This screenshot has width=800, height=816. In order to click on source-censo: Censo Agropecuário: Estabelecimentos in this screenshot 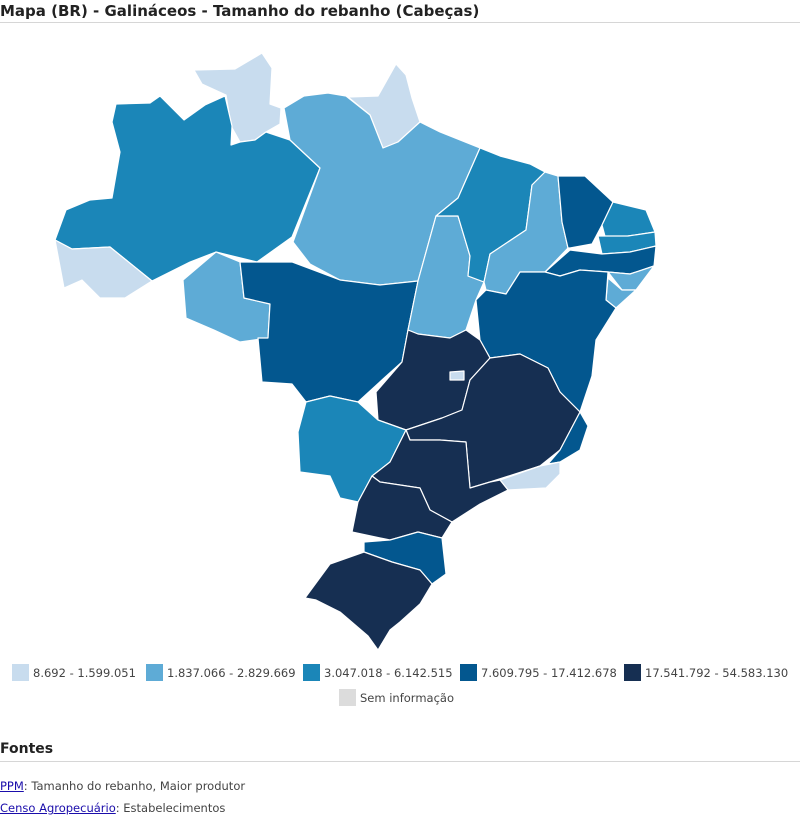, I will do `click(112, 808)`.